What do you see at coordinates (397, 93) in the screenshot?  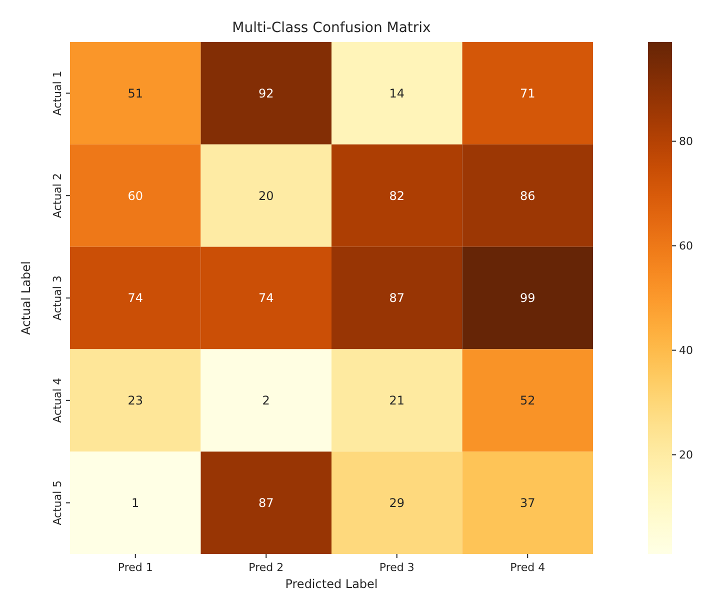 I see `data-label: 14` at bounding box center [397, 93].